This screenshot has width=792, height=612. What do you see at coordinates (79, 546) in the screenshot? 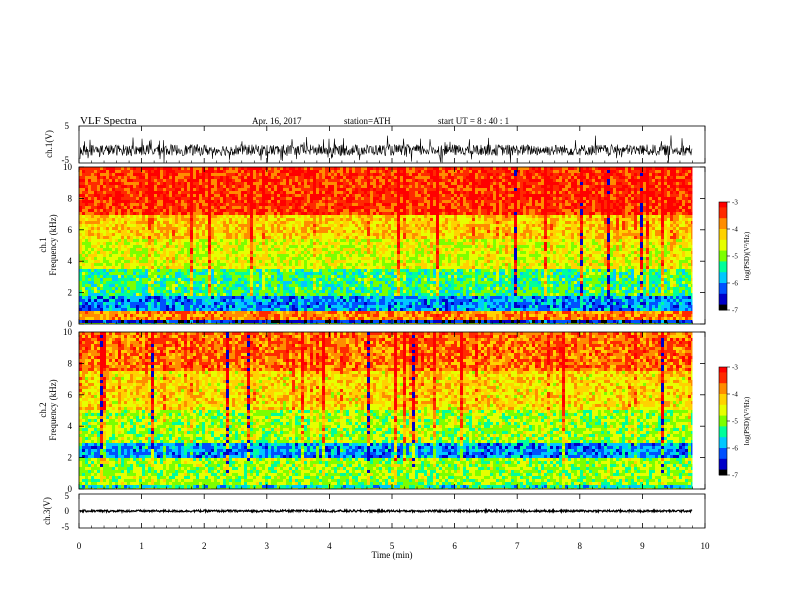
I see `time-tick-0: 0` at bounding box center [79, 546].